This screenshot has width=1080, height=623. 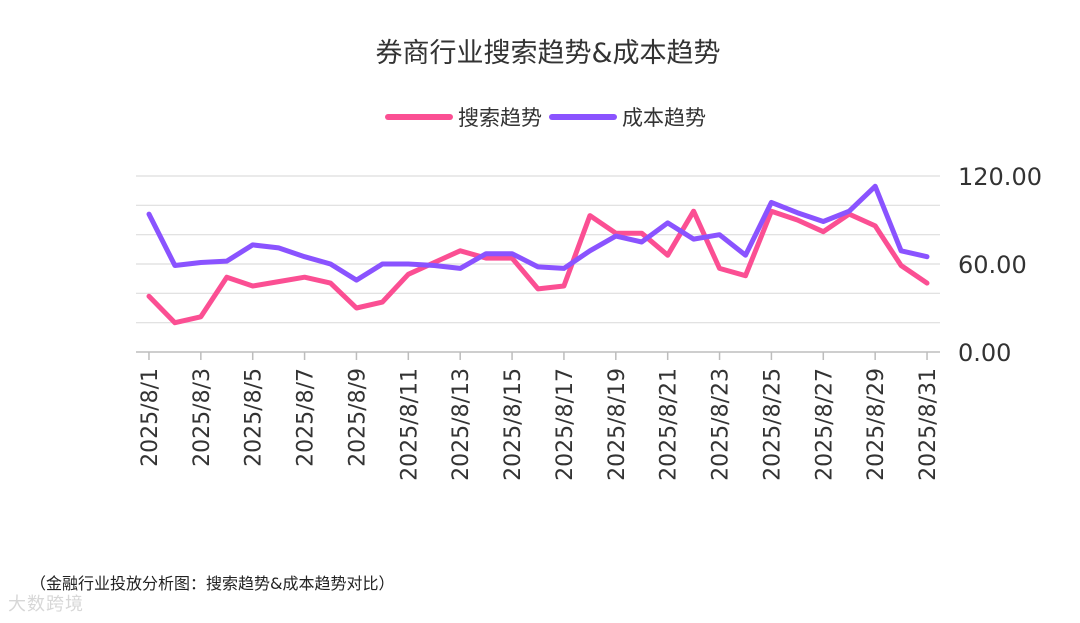 What do you see at coordinates (984, 353) in the screenshot?
I see `y-tick-label: 0.00` at bounding box center [984, 353].